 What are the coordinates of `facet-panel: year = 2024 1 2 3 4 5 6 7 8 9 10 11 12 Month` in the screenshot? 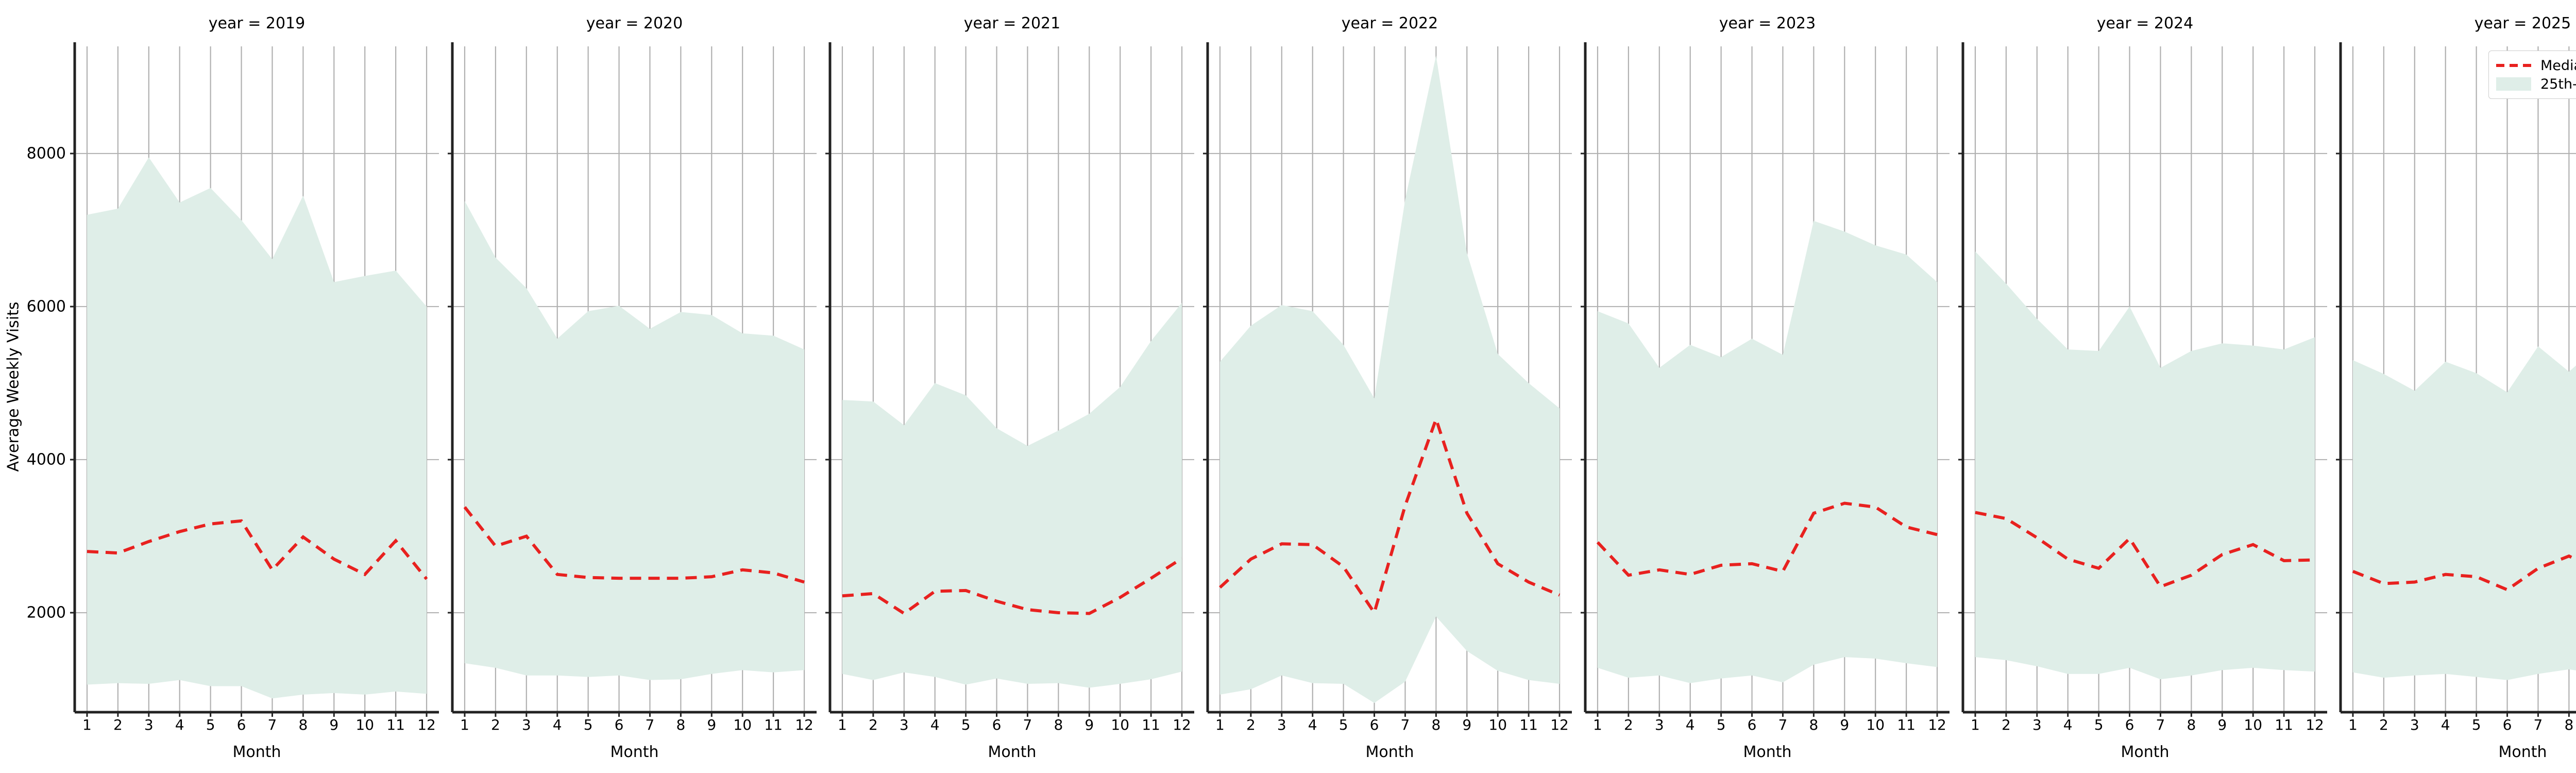 It's located at (2142, 387).